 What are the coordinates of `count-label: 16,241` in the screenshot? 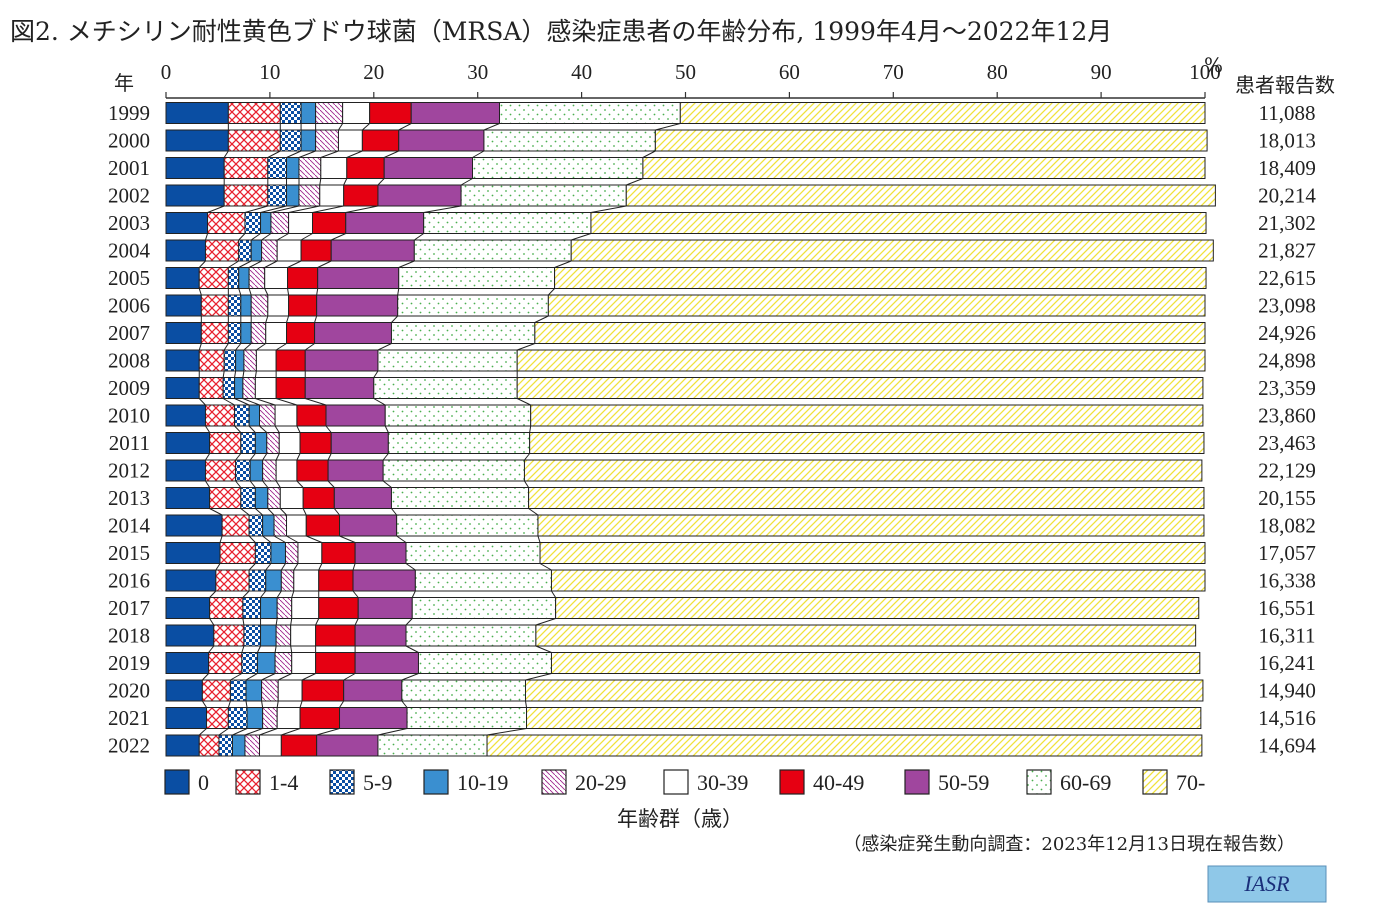 It's located at (1287, 663).